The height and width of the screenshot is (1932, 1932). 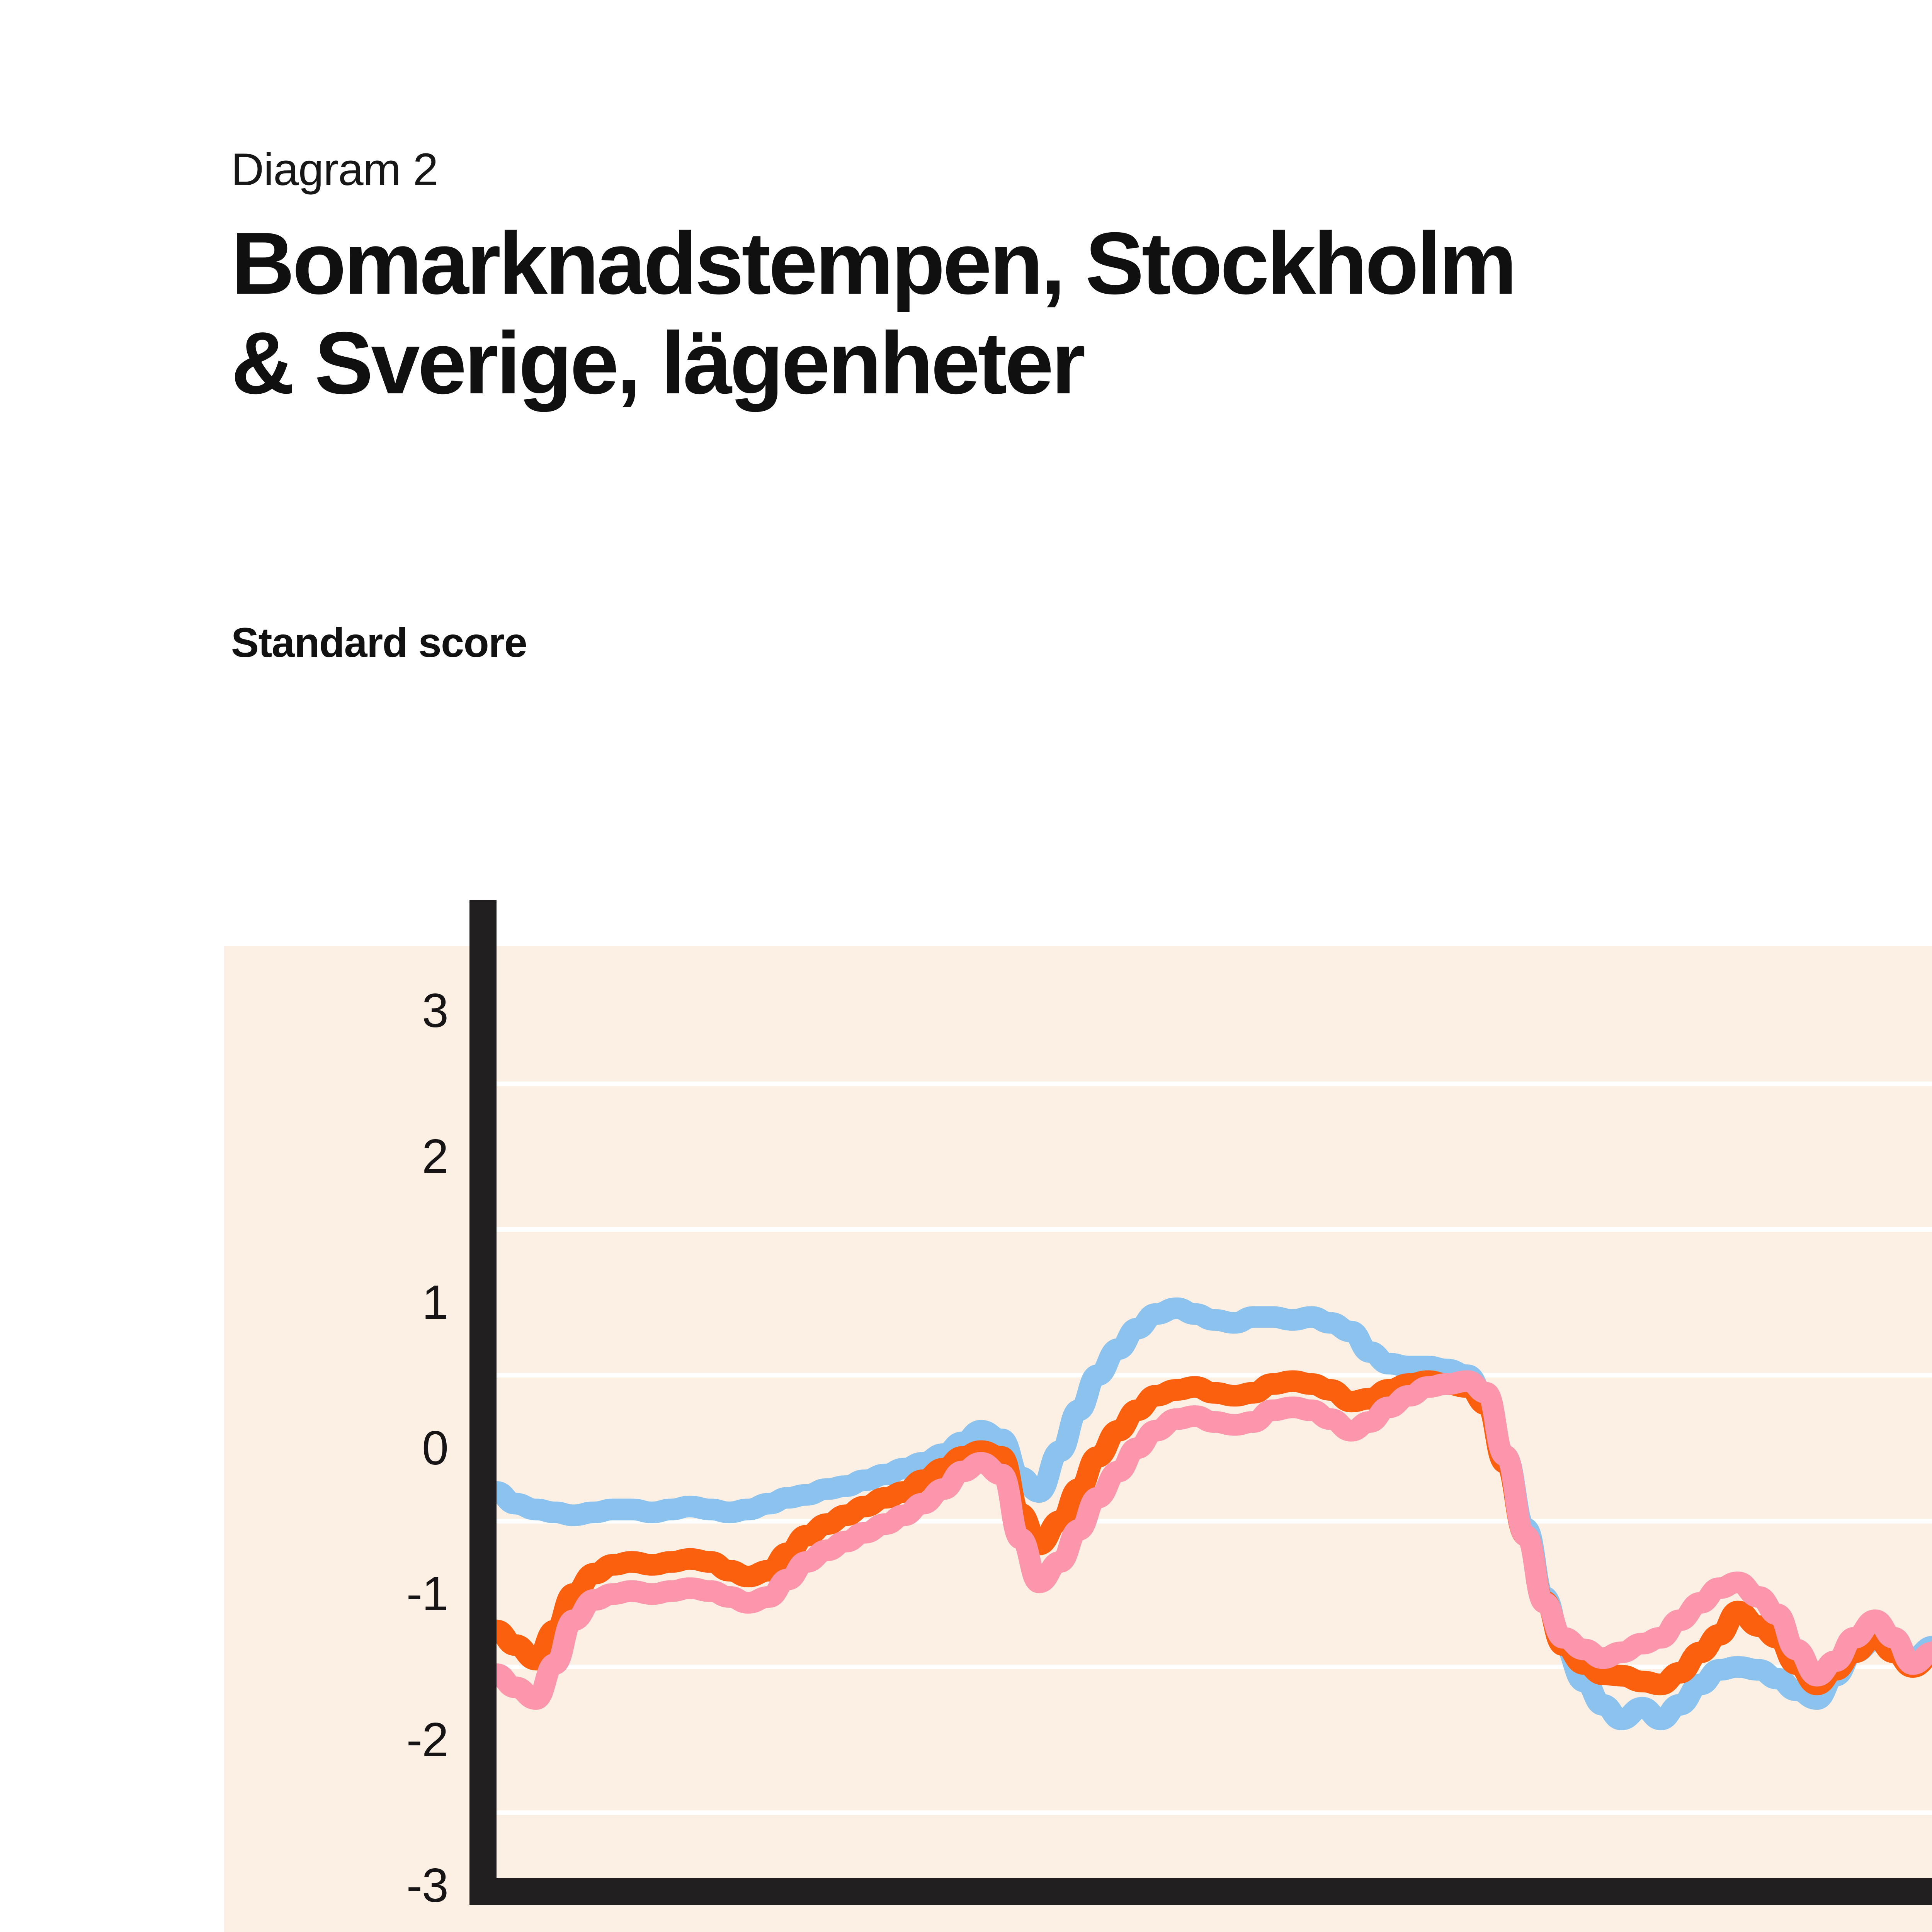 I want to click on y-tick-label: 0, so click(x=436, y=1448).